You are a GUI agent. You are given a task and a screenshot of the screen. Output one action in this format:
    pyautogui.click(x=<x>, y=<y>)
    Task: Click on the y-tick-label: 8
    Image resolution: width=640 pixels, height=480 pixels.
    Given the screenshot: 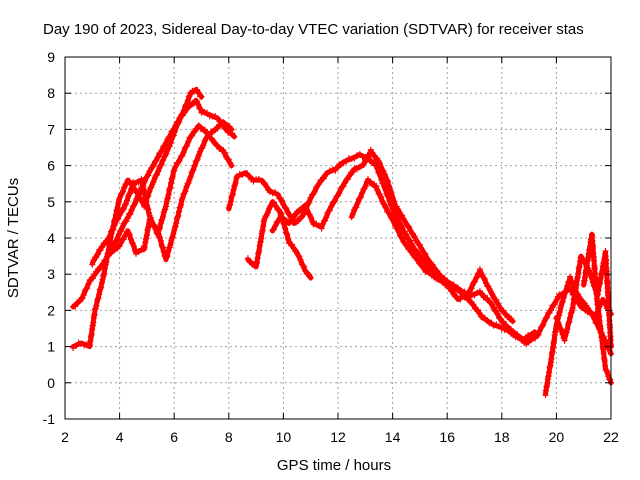 What is the action you would take?
    pyautogui.click(x=51, y=93)
    